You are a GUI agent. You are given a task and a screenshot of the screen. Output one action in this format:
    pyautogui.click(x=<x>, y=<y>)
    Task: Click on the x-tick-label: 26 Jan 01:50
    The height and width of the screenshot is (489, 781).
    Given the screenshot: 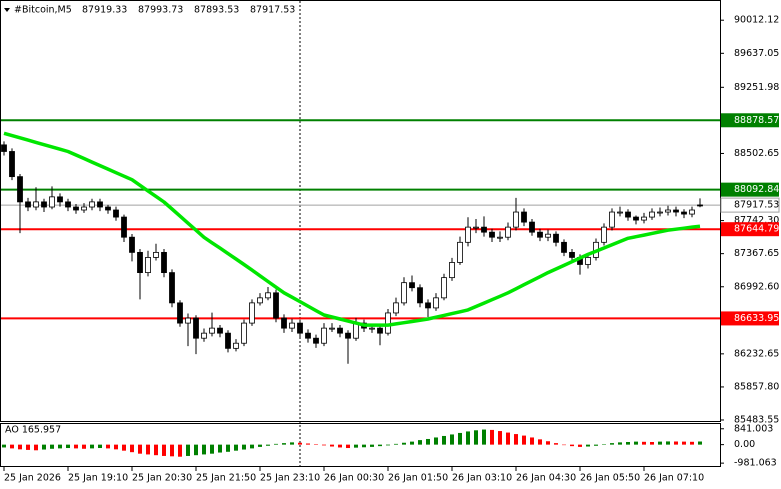 What is the action you would take?
    pyautogui.click(x=418, y=478)
    